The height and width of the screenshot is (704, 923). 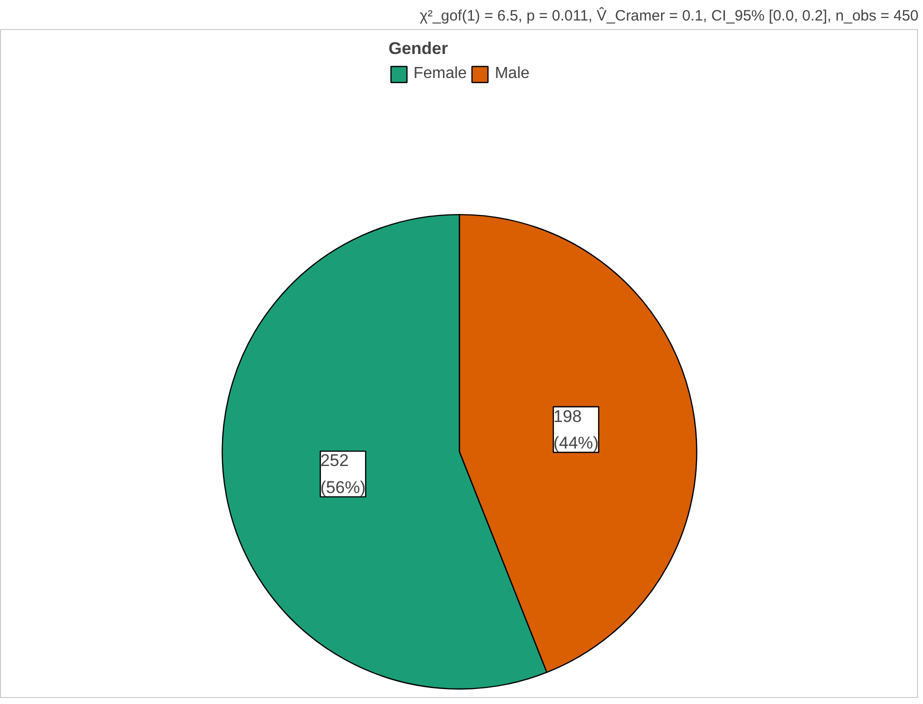 I want to click on legend-title: Gender, so click(x=418, y=49).